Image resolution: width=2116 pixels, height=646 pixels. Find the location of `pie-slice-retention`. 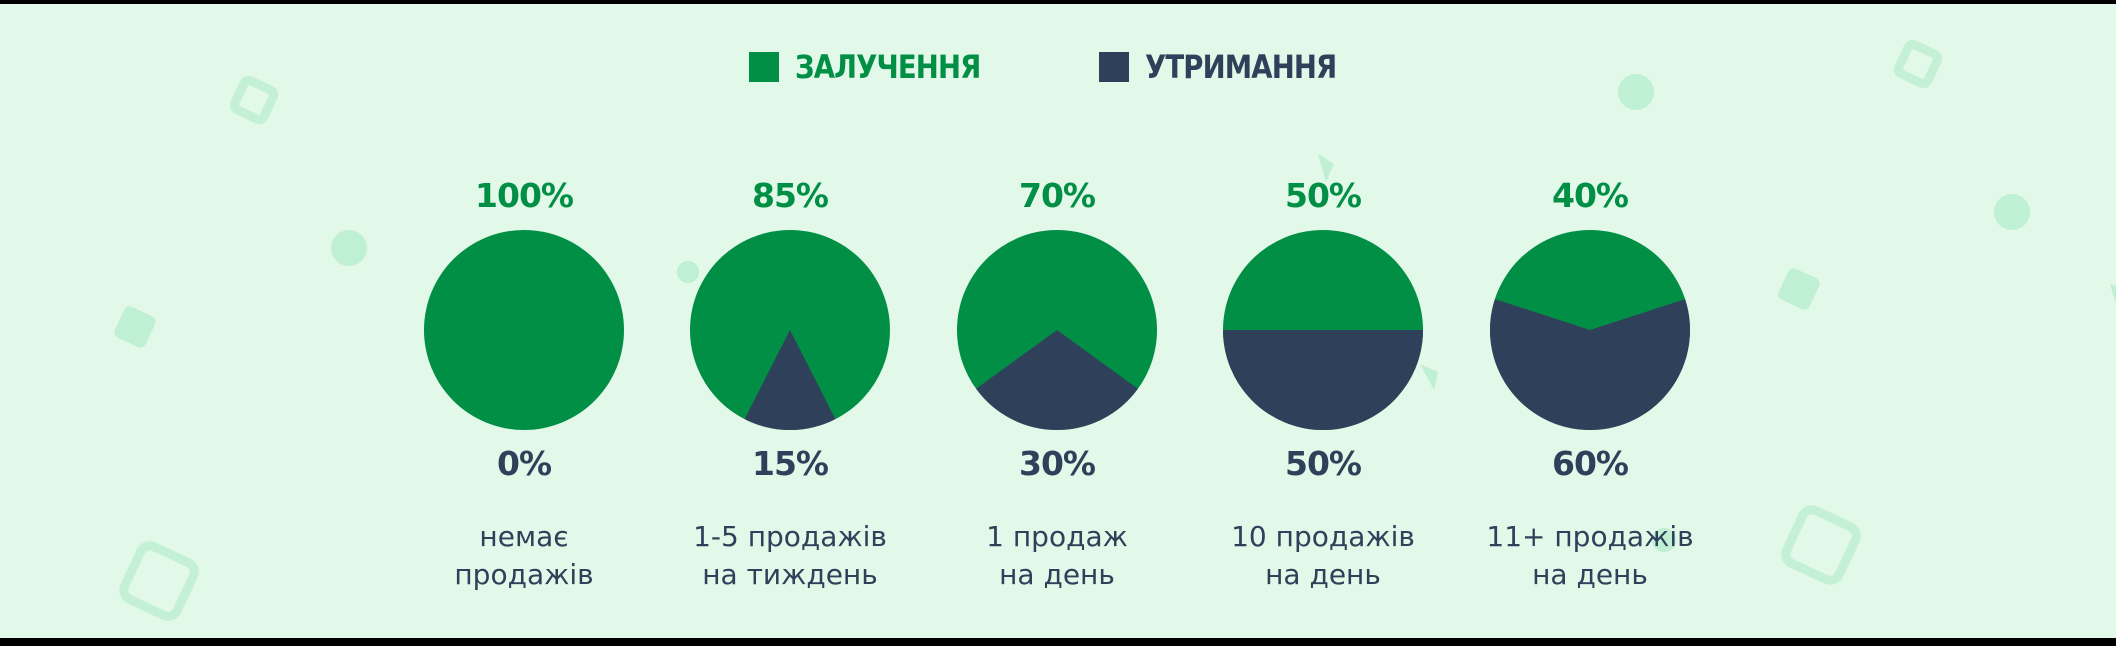

pie-slice-retention is located at coordinates (1323, 380).